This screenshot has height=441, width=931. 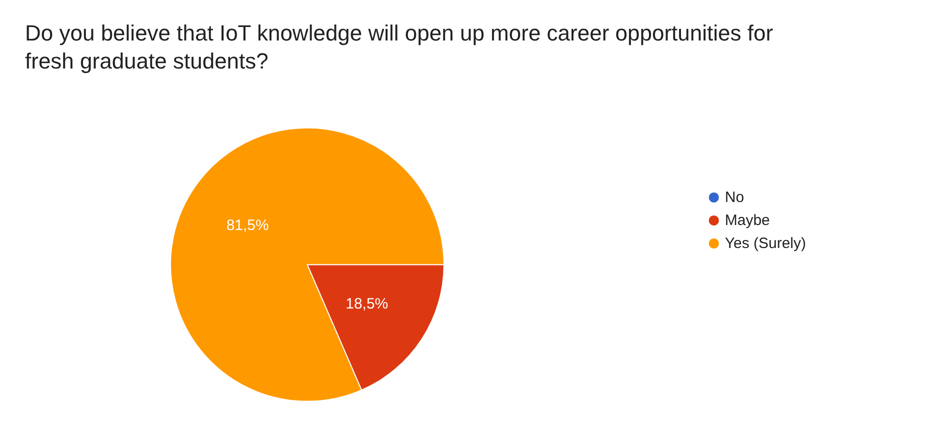 I want to click on data-label: 18,5%, so click(x=367, y=303).